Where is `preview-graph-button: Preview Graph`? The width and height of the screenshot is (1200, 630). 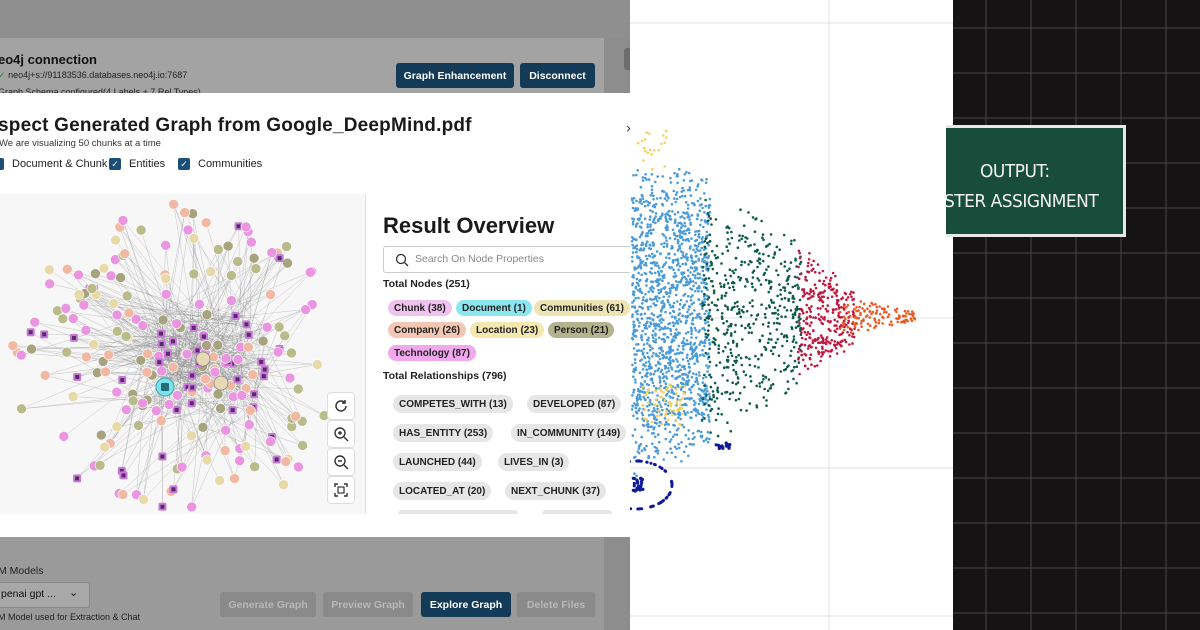 preview-graph-button: Preview Graph is located at coordinates (368, 604).